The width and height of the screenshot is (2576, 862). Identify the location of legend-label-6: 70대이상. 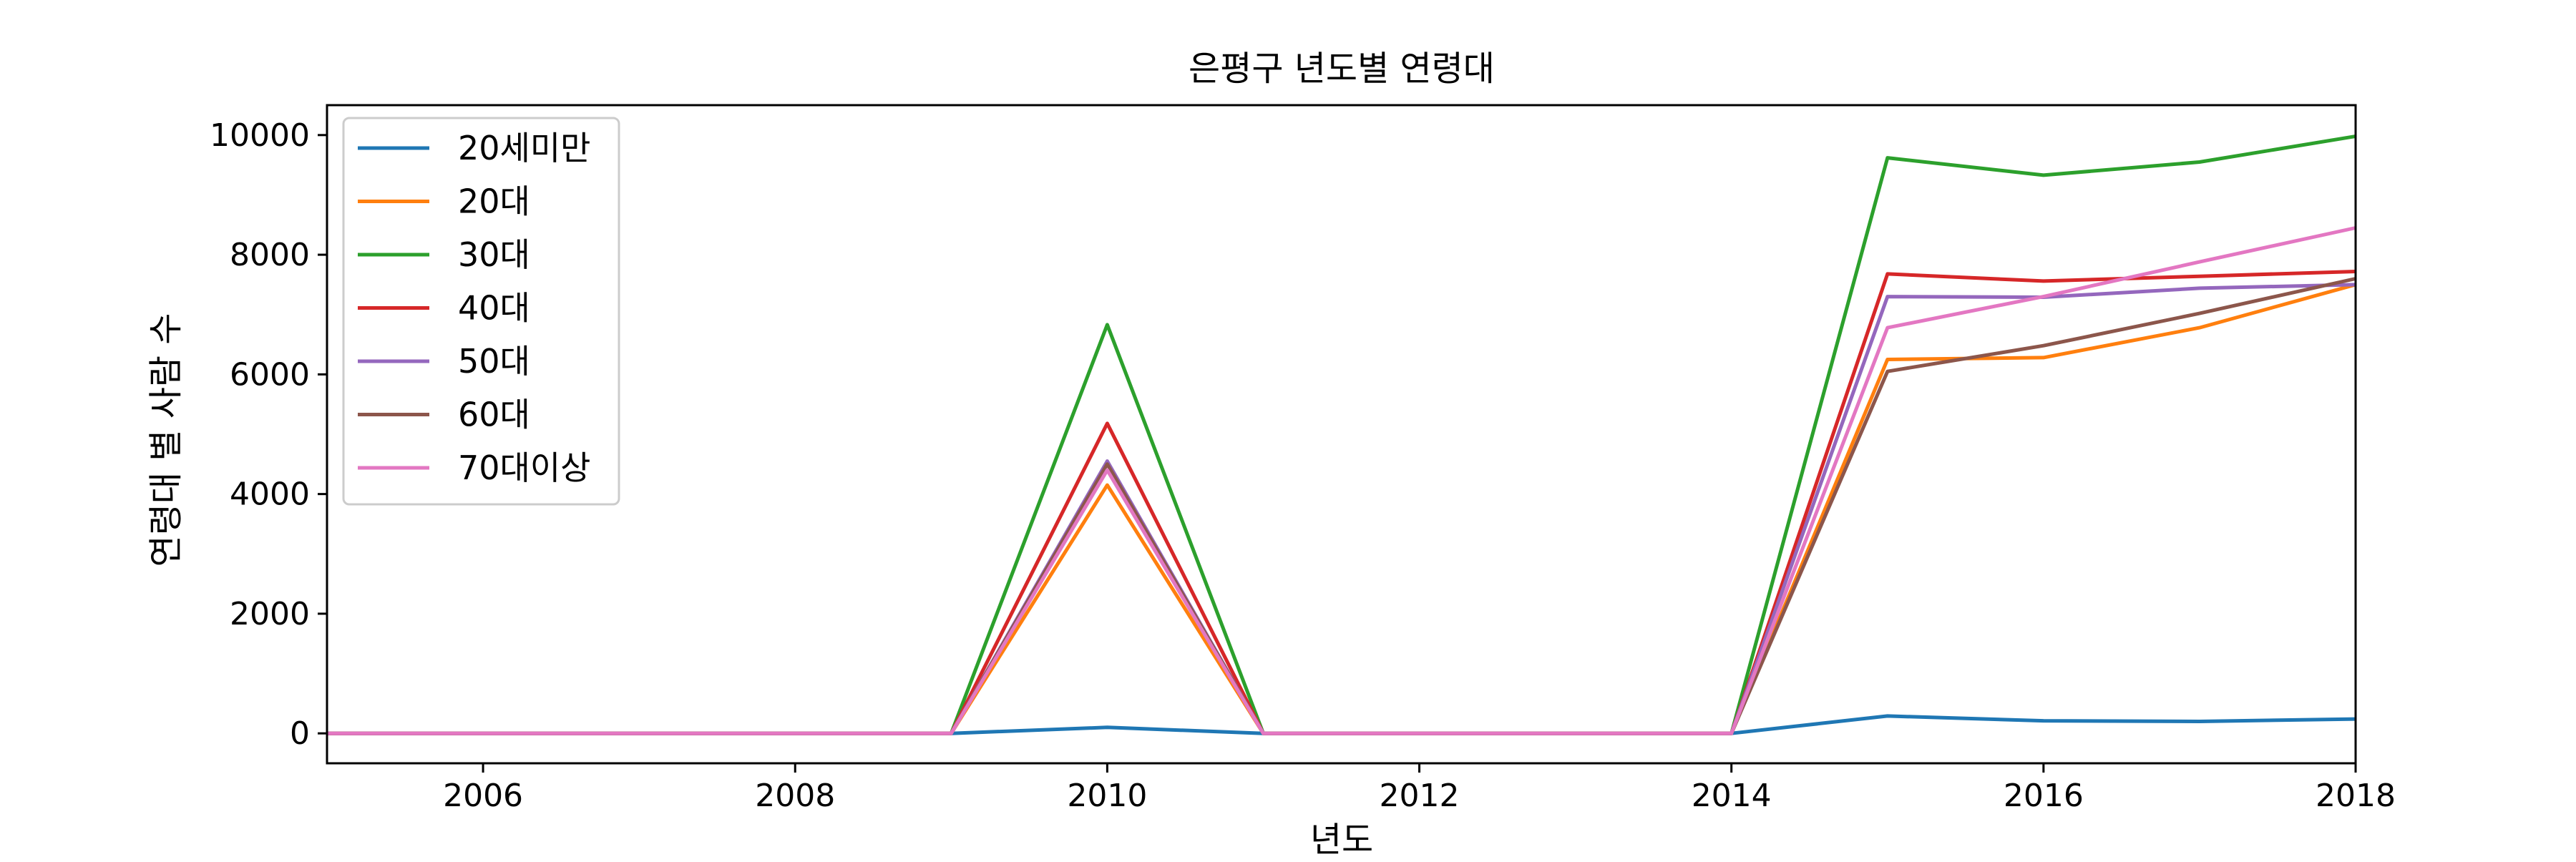
(524, 468).